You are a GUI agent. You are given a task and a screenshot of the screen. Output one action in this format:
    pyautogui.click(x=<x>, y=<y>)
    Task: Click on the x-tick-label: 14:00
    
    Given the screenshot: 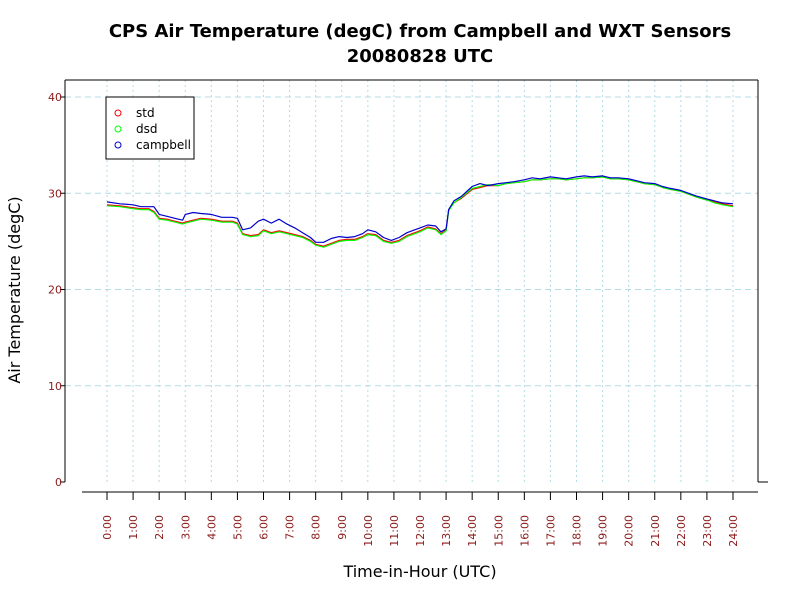 What is the action you would take?
    pyautogui.click(x=472, y=531)
    